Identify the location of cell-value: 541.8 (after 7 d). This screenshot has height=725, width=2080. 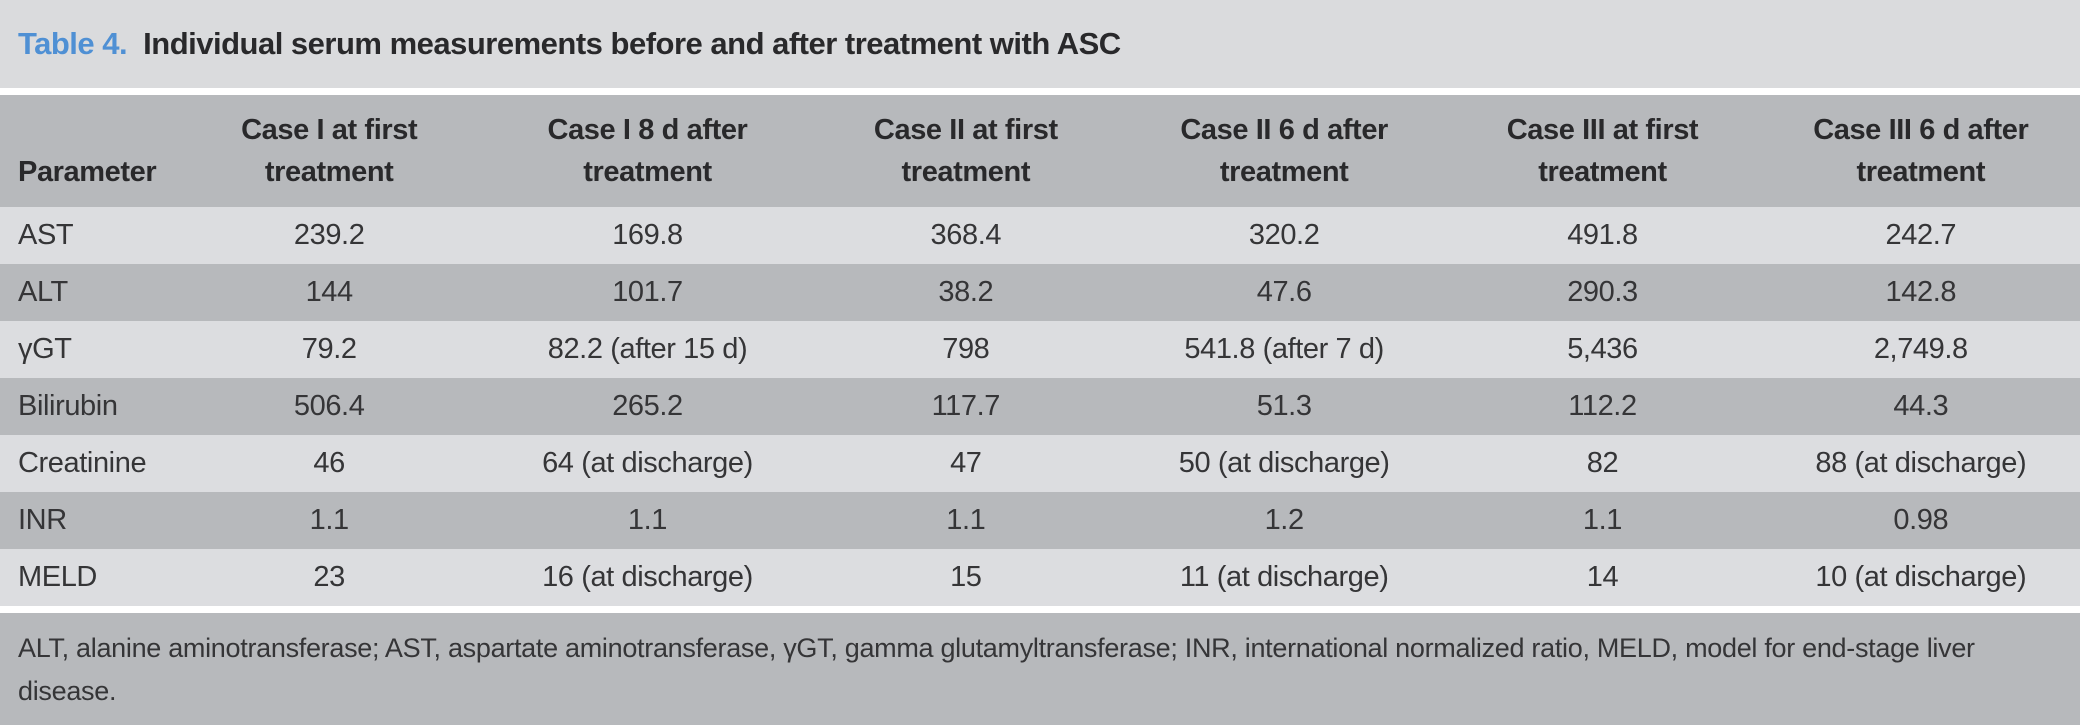
(1284, 349).